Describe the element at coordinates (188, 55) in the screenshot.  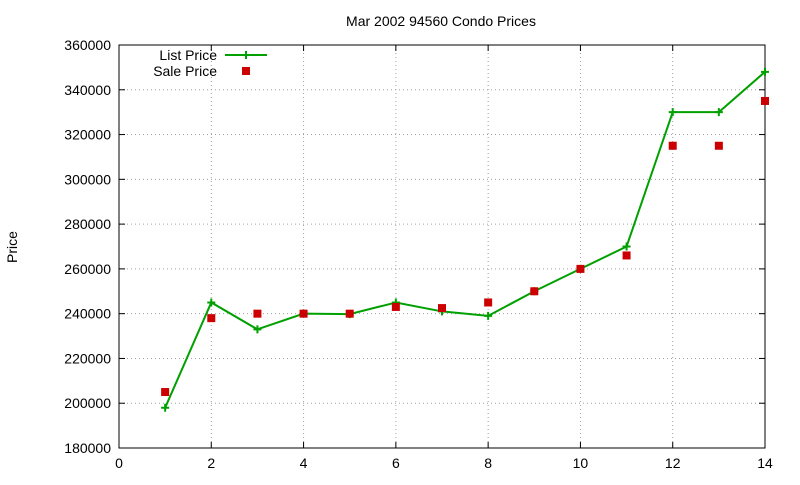
I see `legend-label-list-price: List Price` at that location.